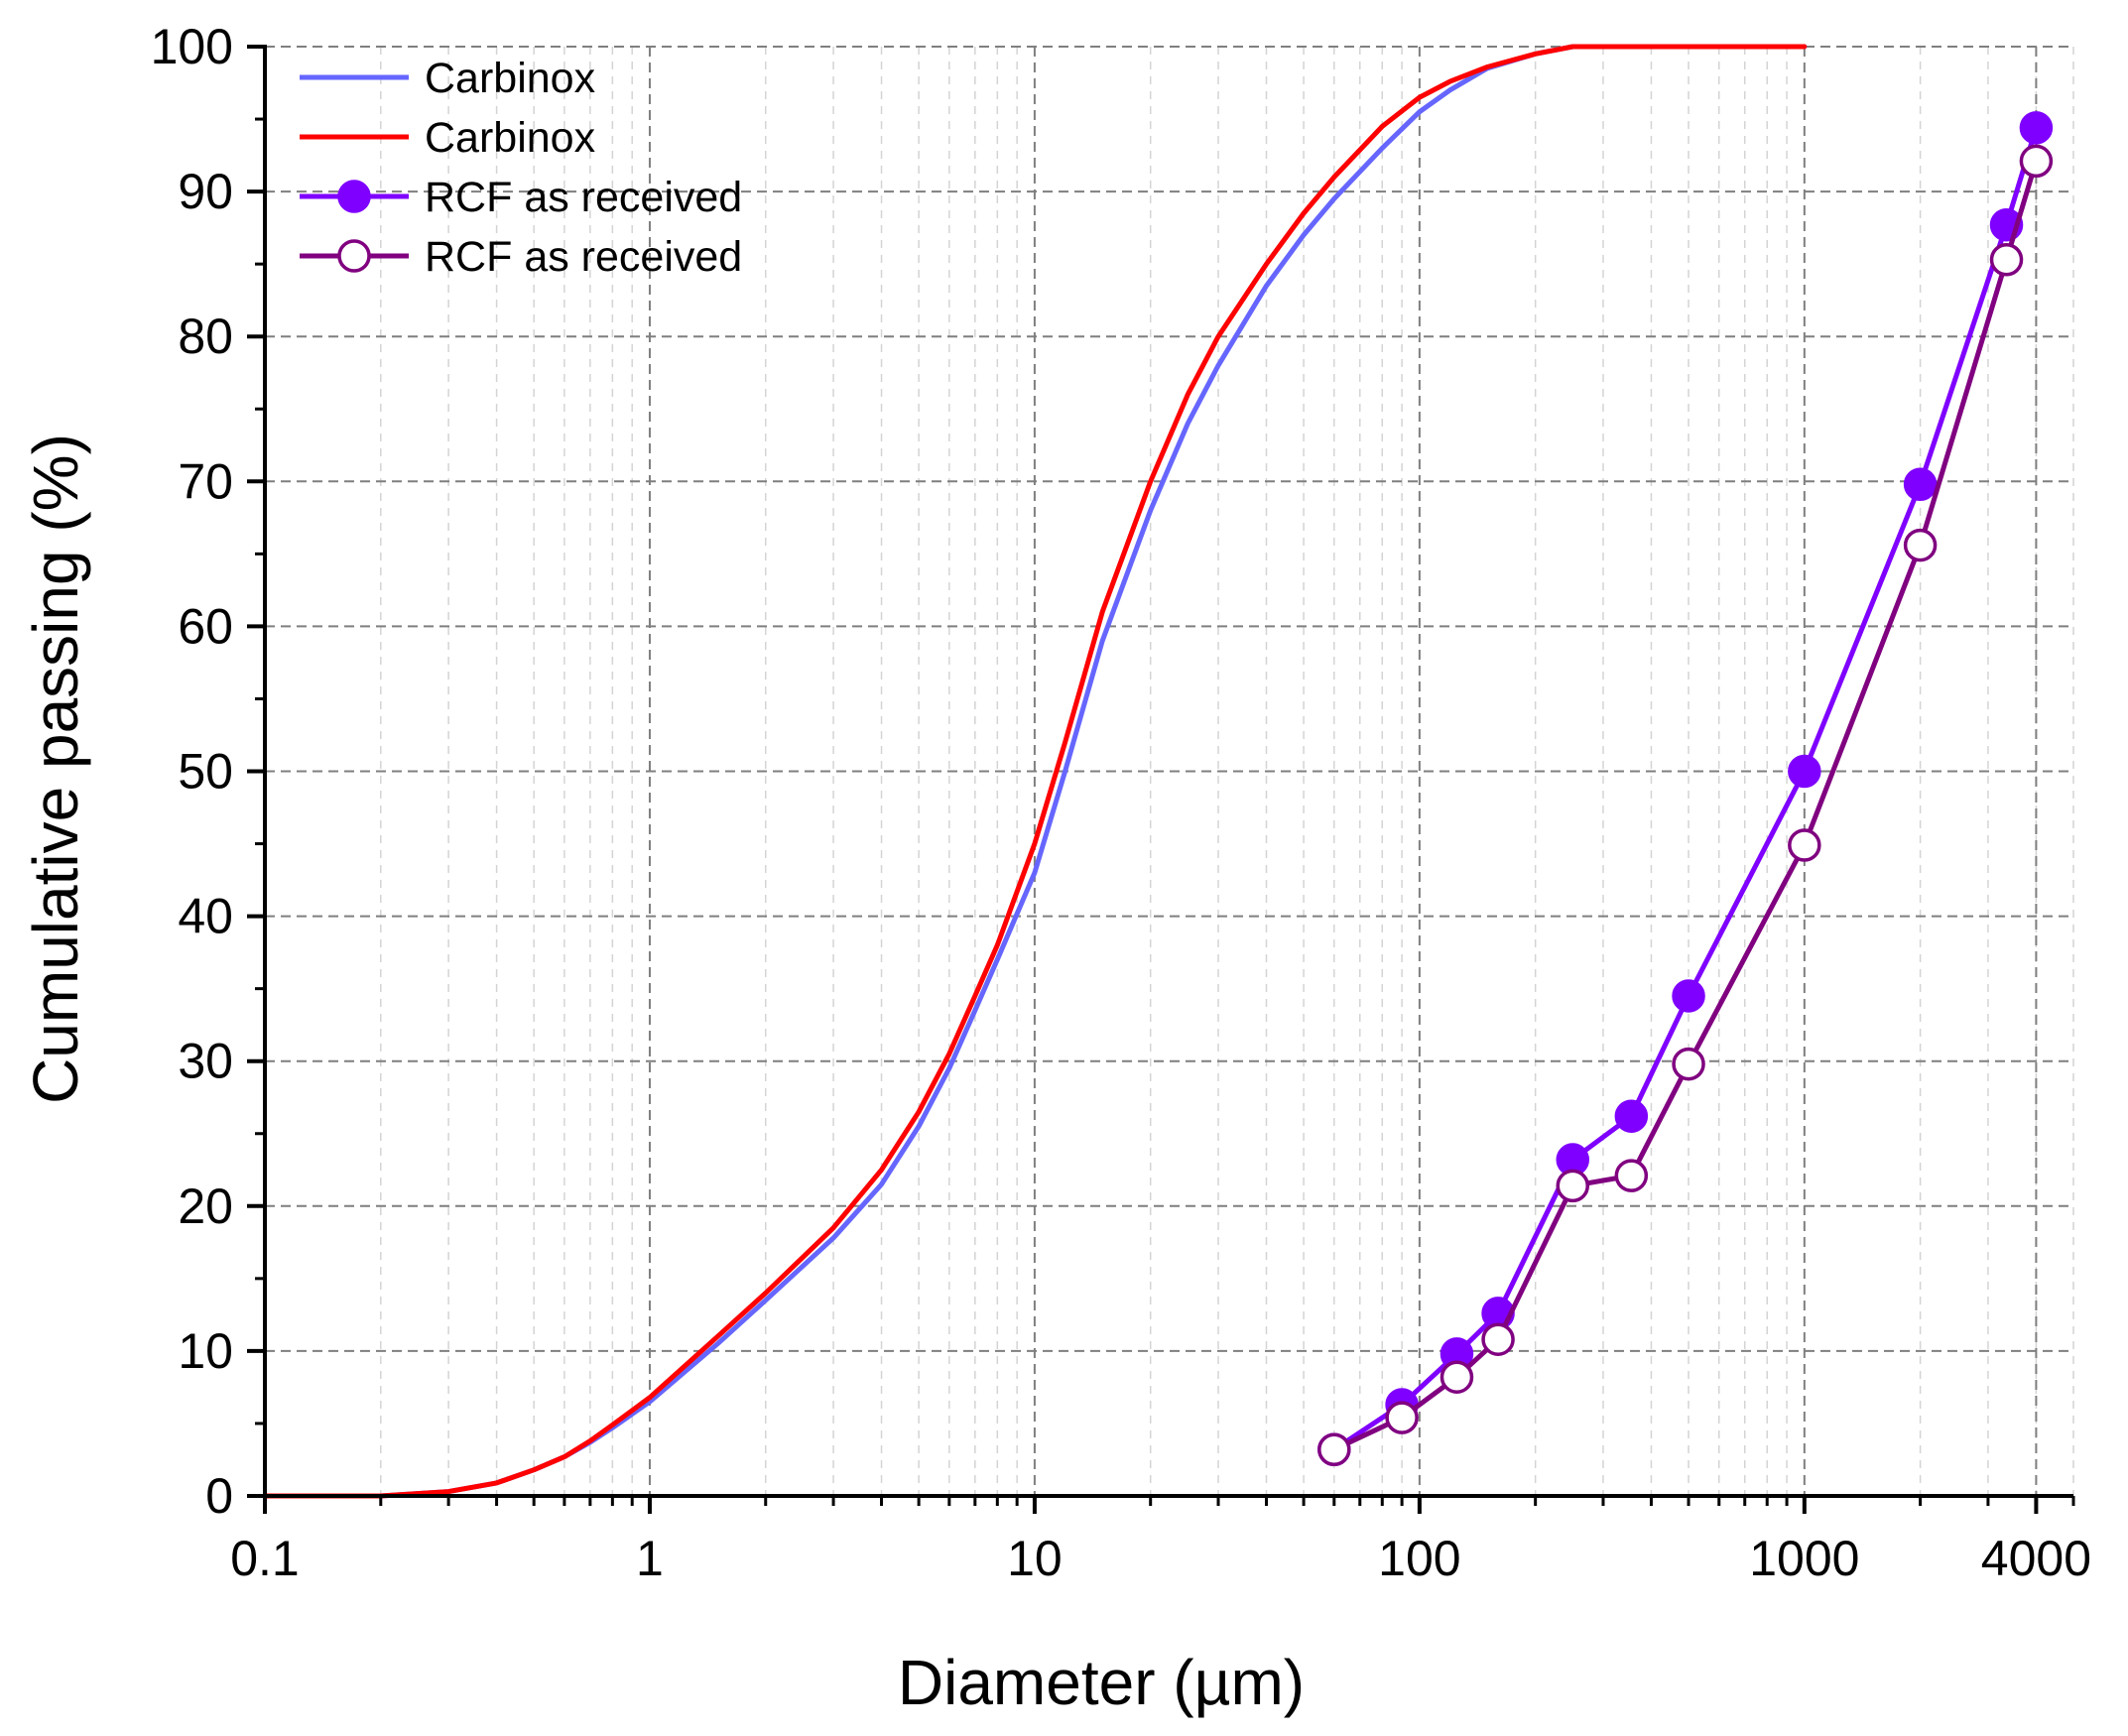 The width and height of the screenshot is (2128, 1736). What do you see at coordinates (205, 772) in the screenshot?
I see `y-tick-label: 50` at bounding box center [205, 772].